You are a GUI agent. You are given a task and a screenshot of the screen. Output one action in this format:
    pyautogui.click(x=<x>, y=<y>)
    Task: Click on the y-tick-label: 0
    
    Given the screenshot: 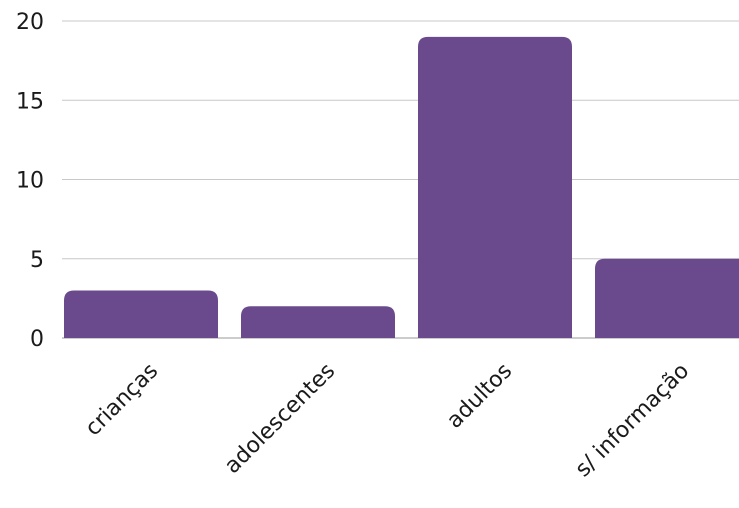 What is the action you would take?
    pyautogui.click(x=37, y=339)
    